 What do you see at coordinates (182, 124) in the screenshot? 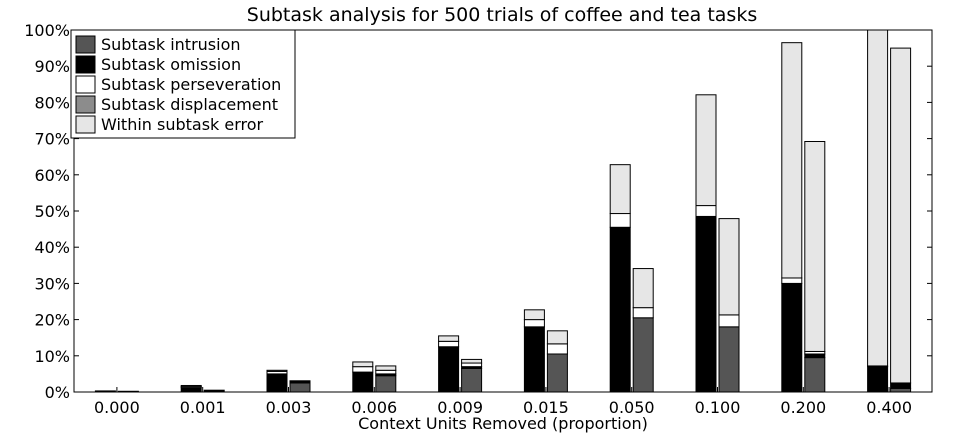
I see `legend-label: Within subtask error` at bounding box center [182, 124].